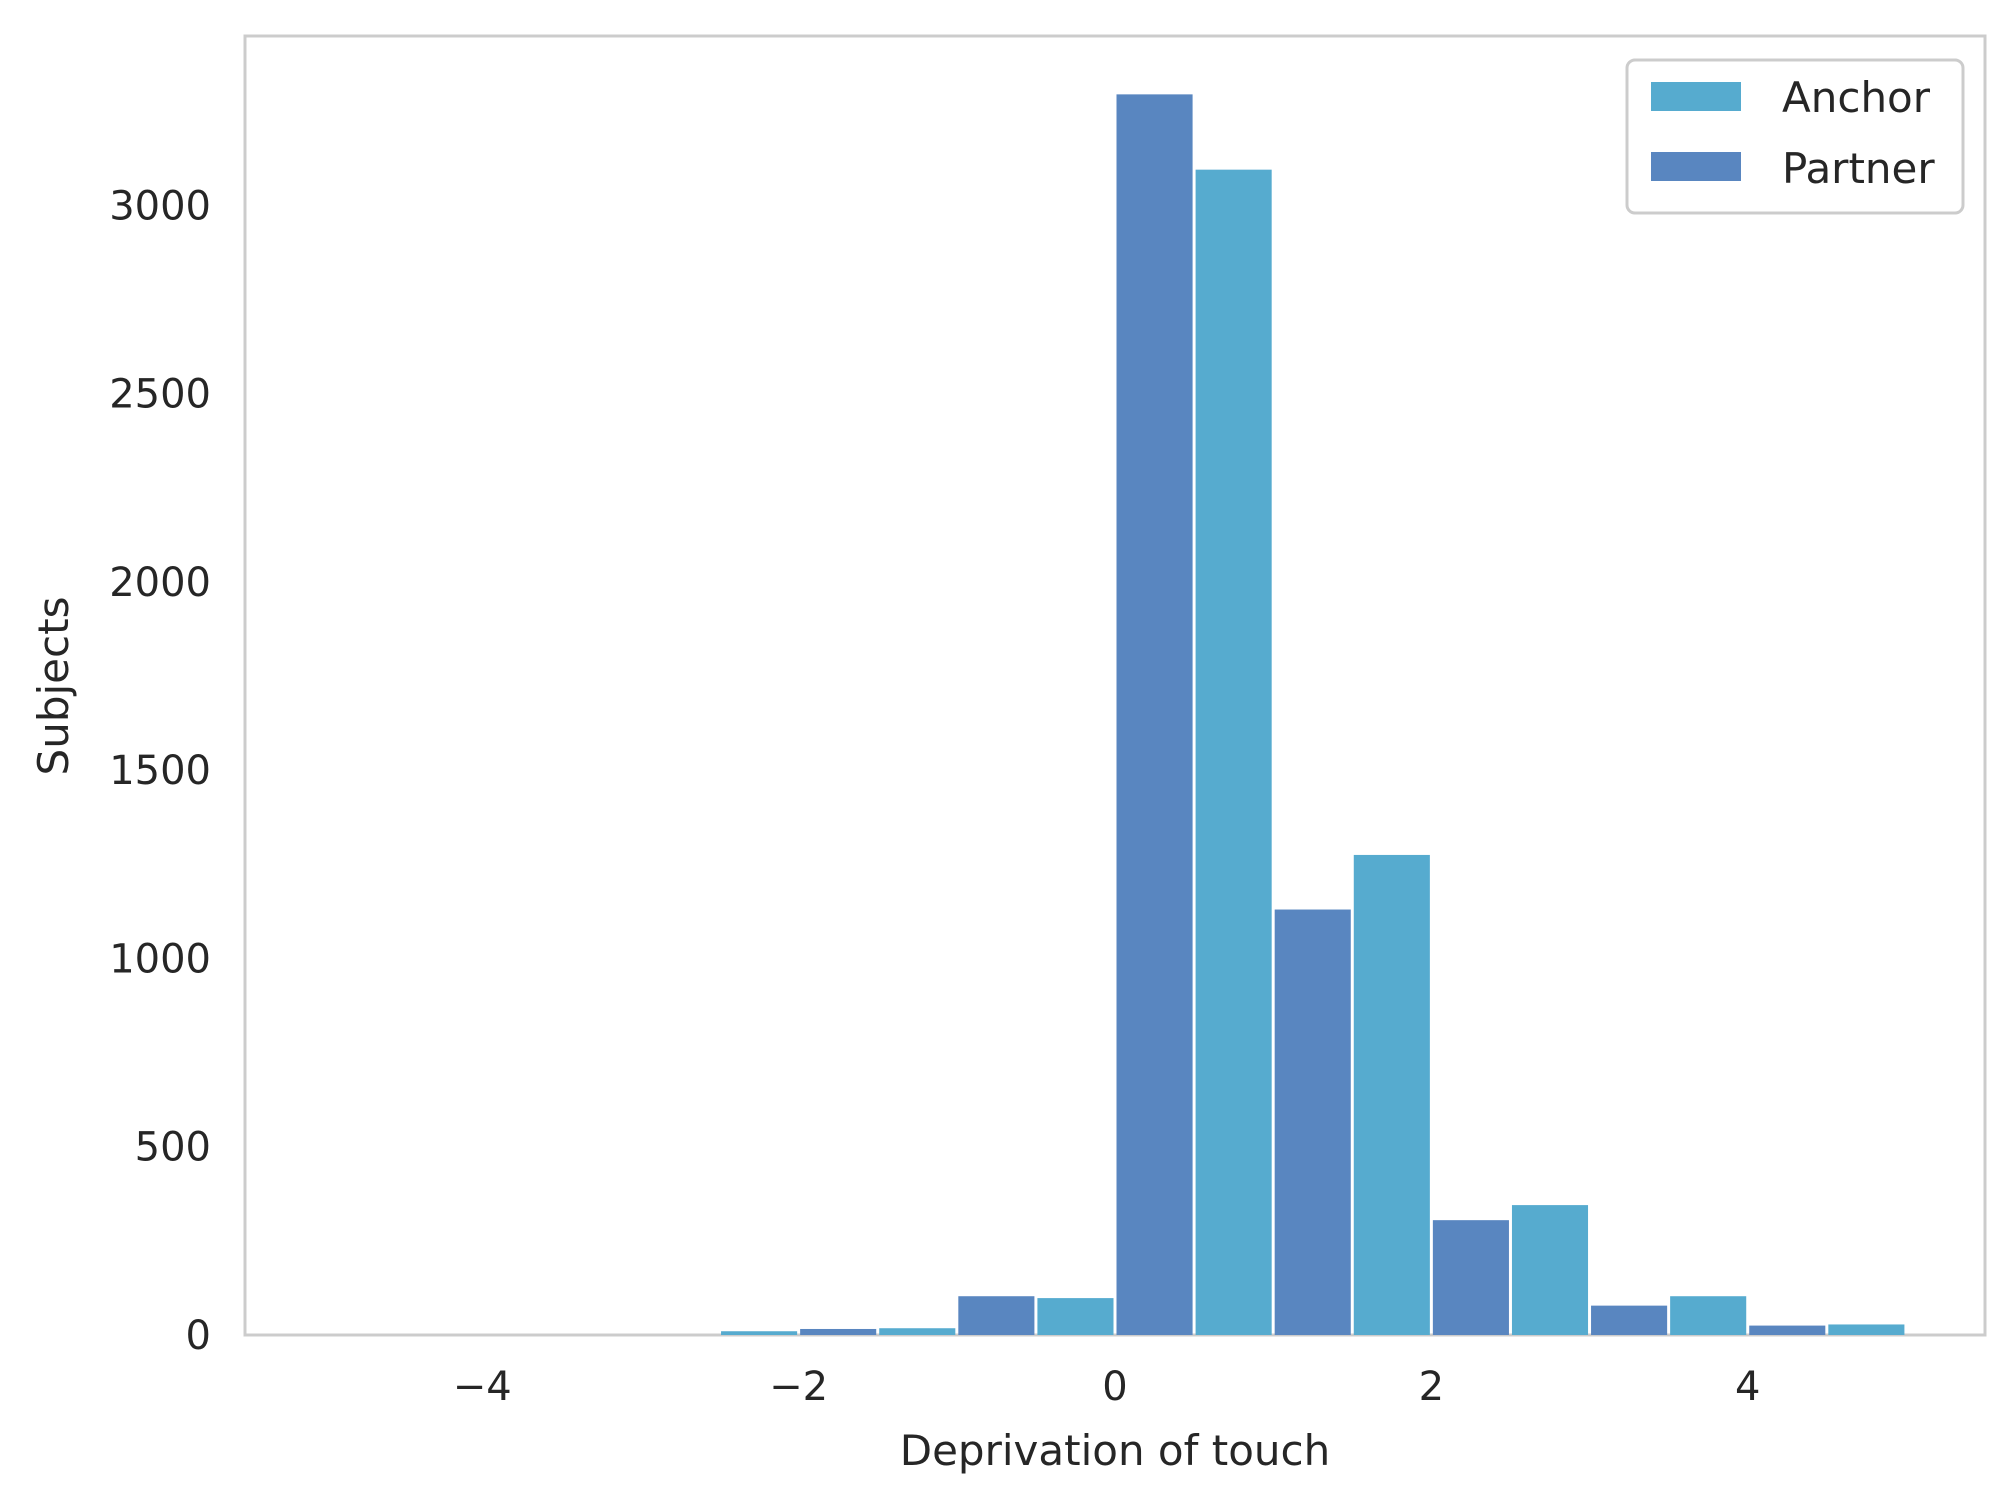 Image resolution: width=2013 pixels, height=1512 pixels. What do you see at coordinates (160, 959) in the screenshot?
I see `y-tick-label: 1000` at bounding box center [160, 959].